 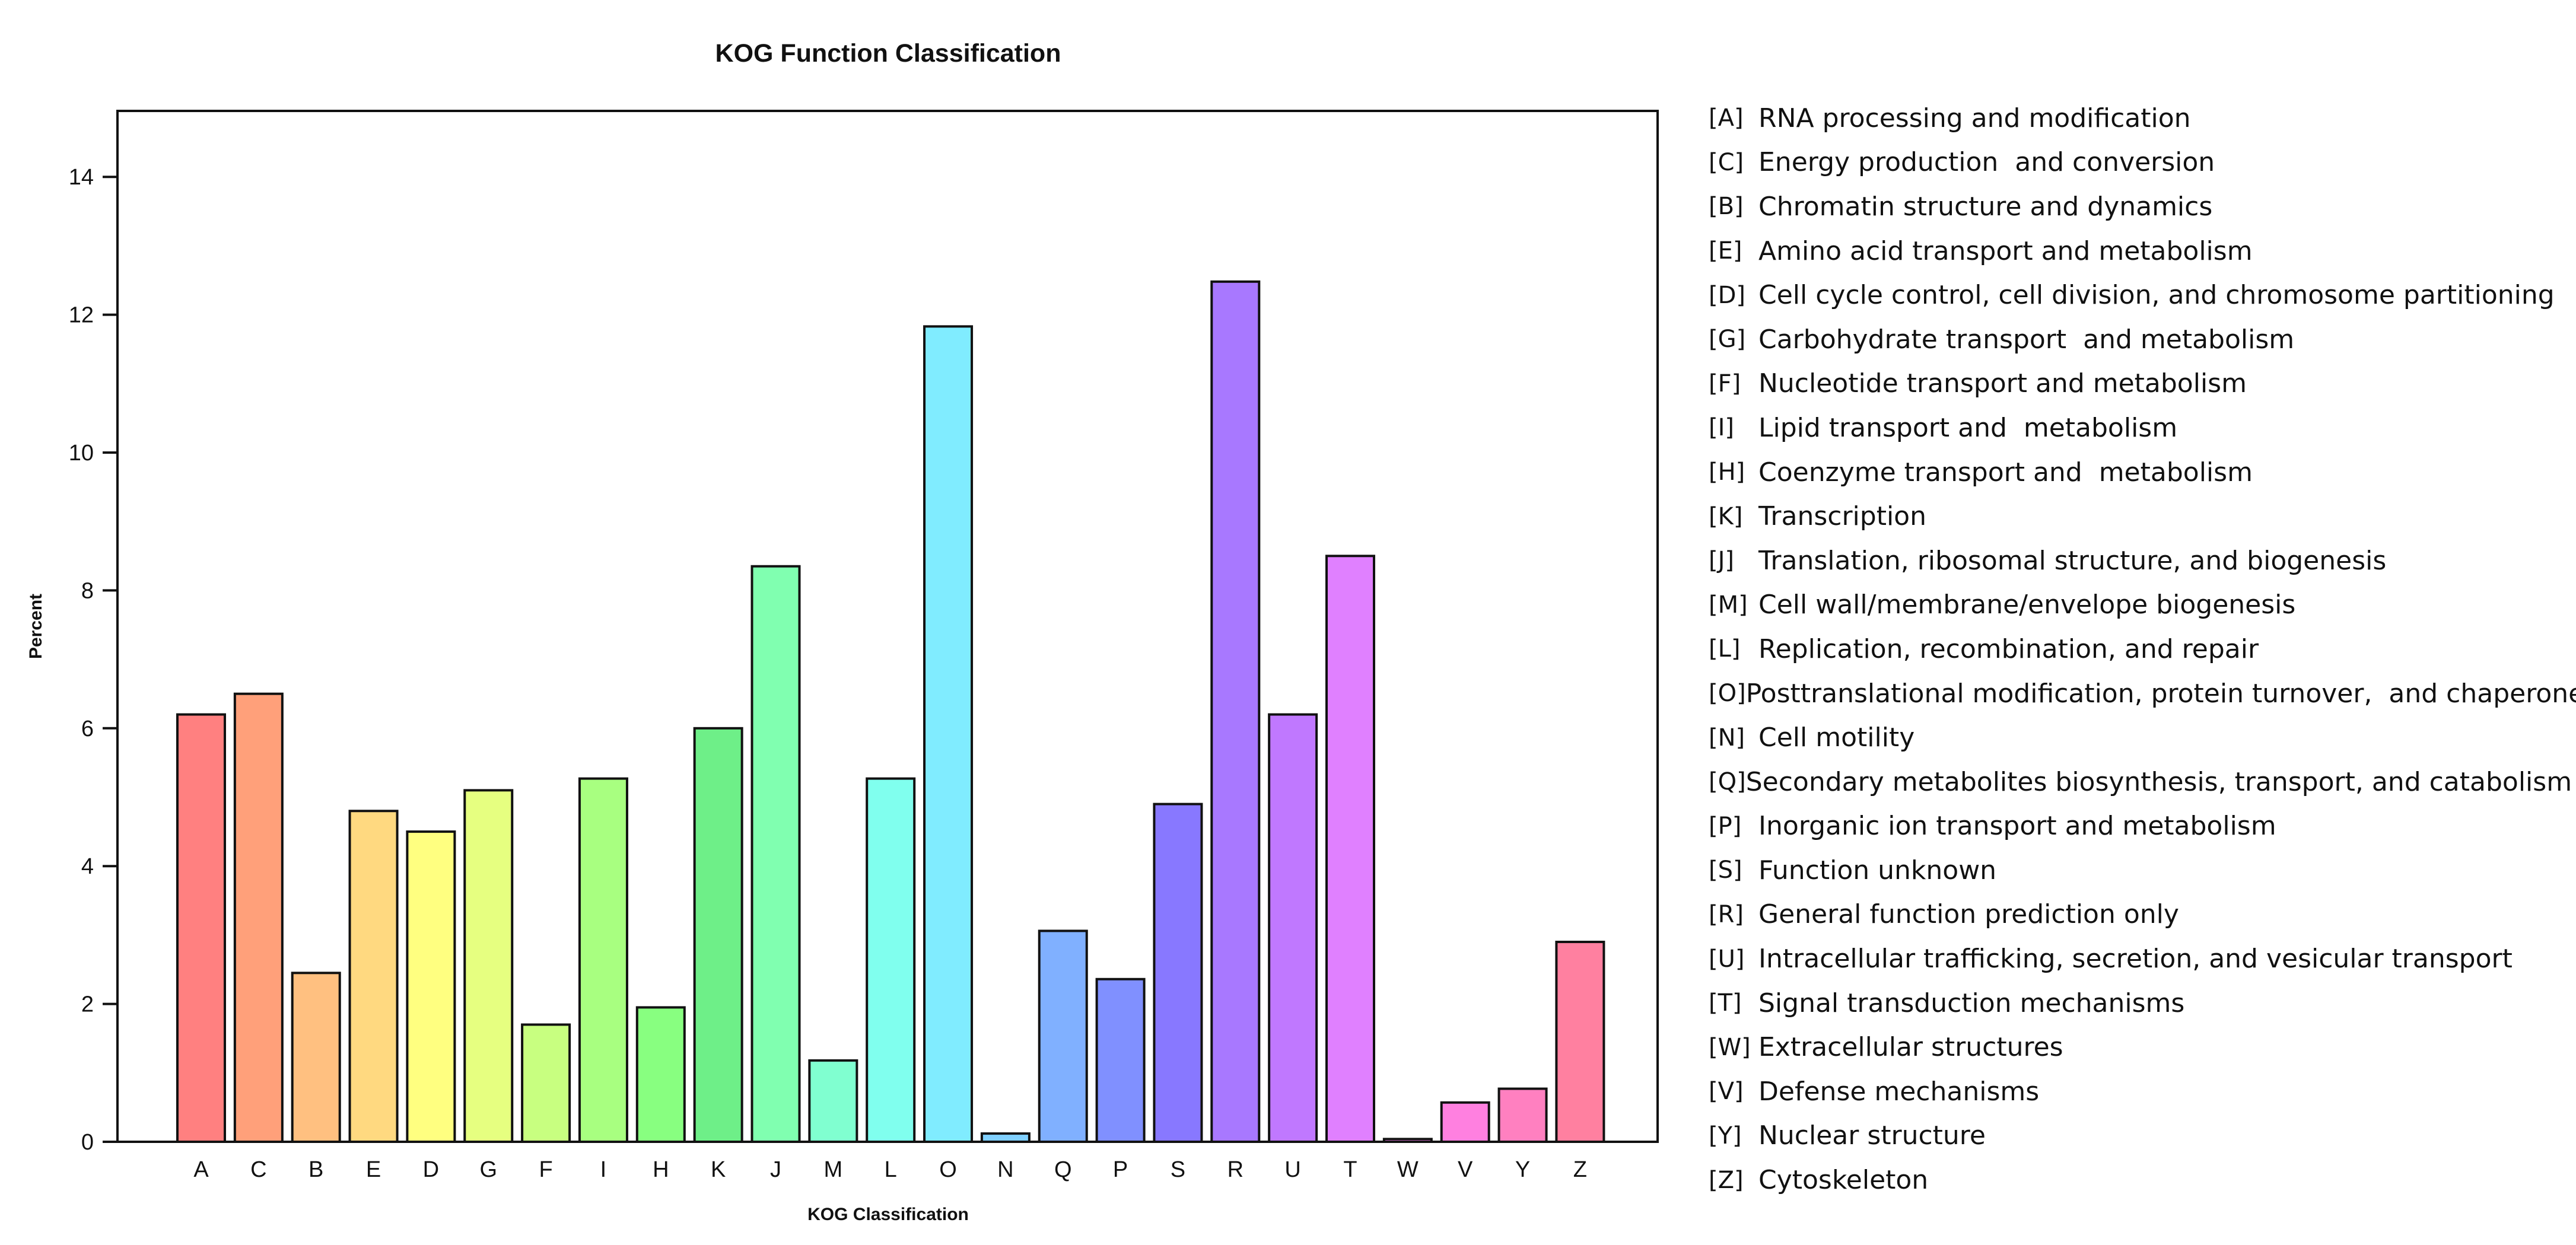 I want to click on legend-item: [G] Carbohydrate transport and metabolism, so click(x=2139, y=339).